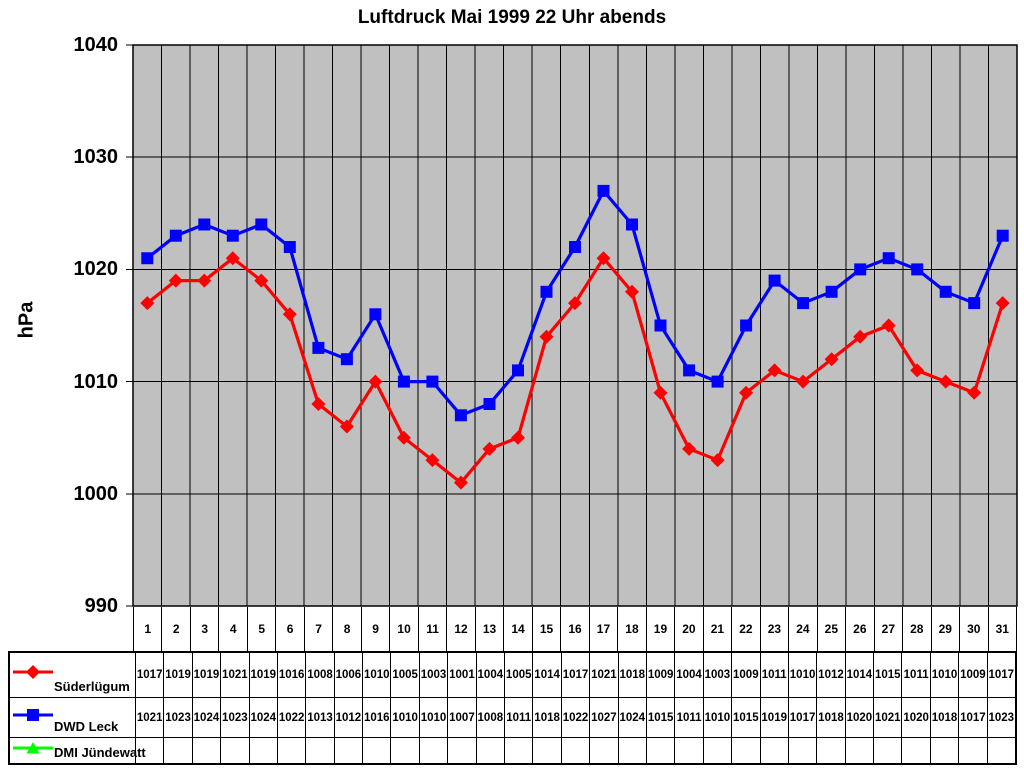 This screenshot has width=1024, height=768. I want to click on day-label: 7, so click(319, 629).